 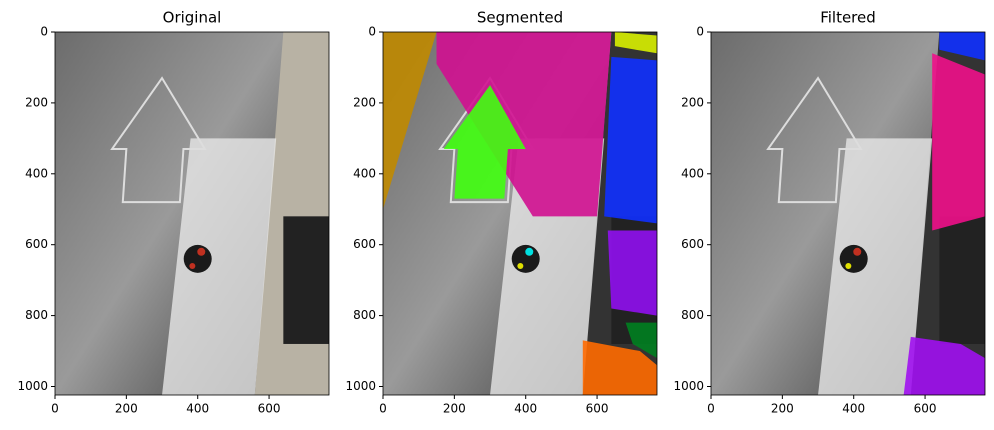 I want to click on subplot-title: Original, so click(x=192, y=18).